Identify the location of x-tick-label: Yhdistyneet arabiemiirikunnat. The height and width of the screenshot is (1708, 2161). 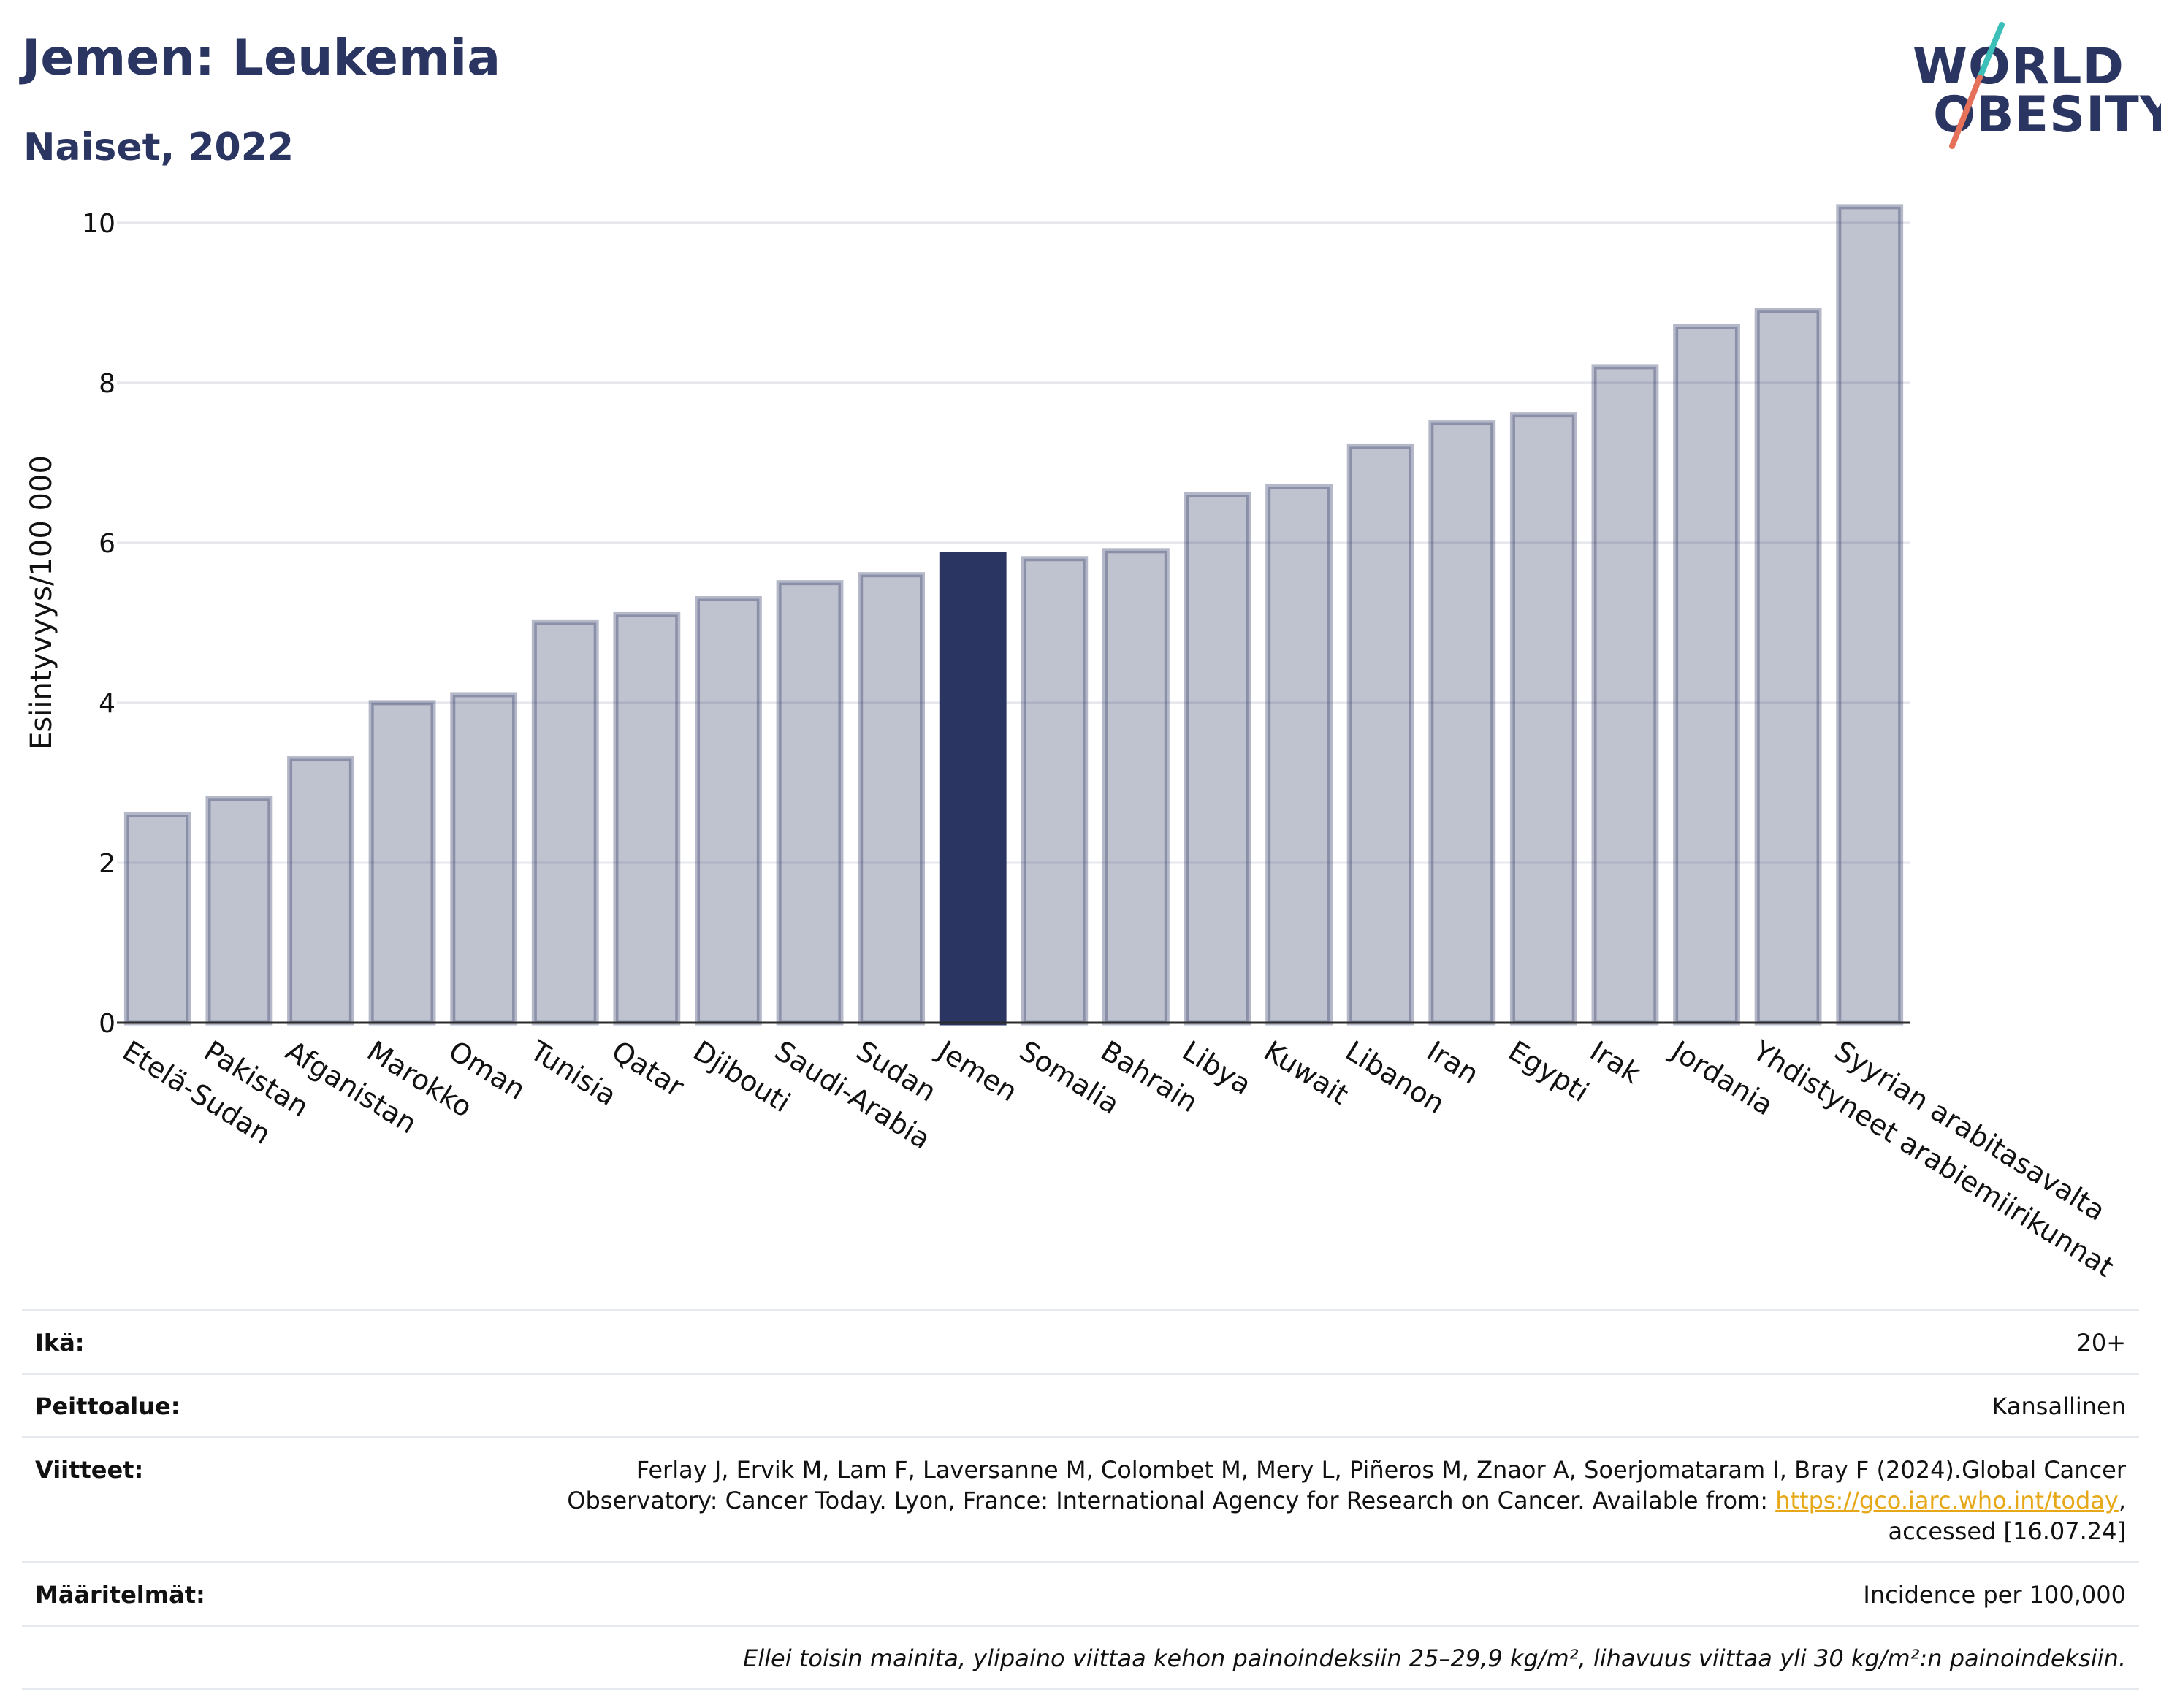
(1933, 1159).